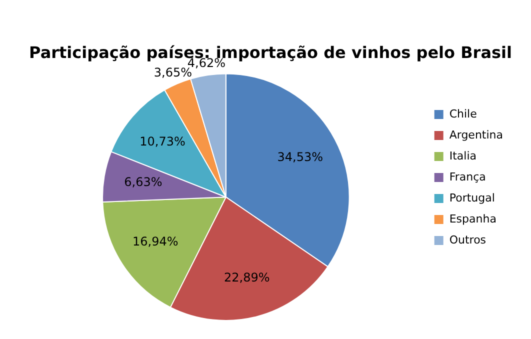  What do you see at coordinates (472, 219) in the screenshot?
I see `legend-label: Espanha` at bounding box center [472, 219].